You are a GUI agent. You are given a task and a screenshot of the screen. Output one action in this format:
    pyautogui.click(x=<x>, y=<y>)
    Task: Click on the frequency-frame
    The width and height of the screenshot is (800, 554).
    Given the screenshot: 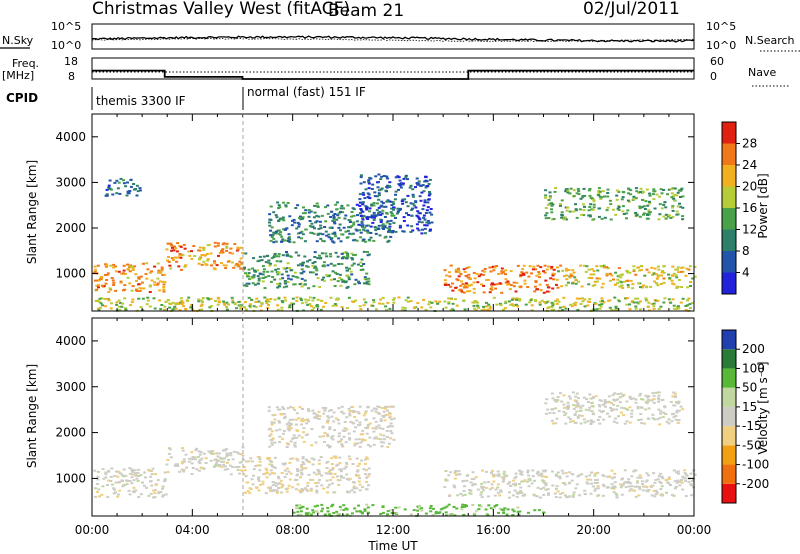 What is the action you would take?
    pyautogui.click(x=393, y=68)
    